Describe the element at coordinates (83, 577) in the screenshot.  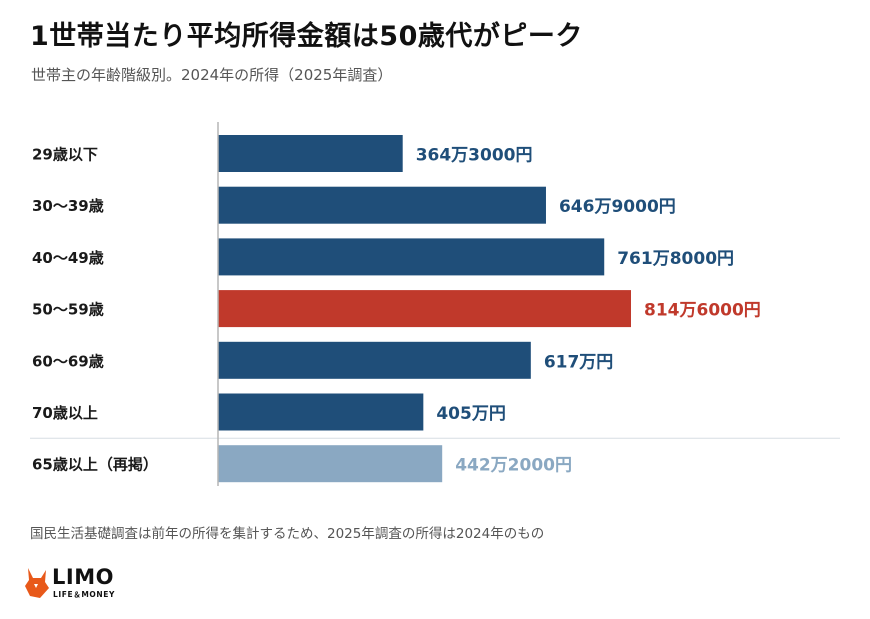
I see `logo-wordmark: LIMO` at that location.